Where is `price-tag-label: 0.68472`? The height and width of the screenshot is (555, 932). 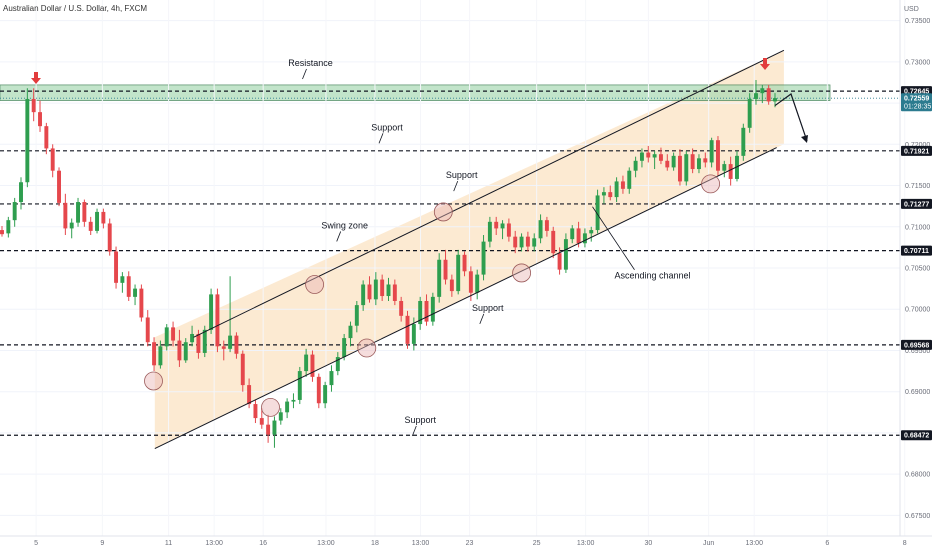 price-tag-label: 0.68472 is located at coordinates (916, 436).